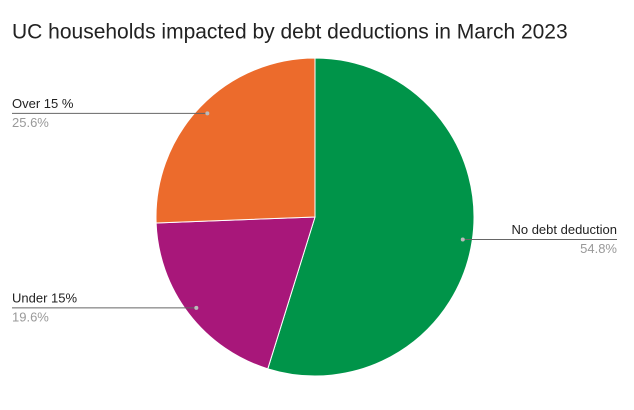 This screenshot has width=634, height=410. Describe the element at coordinates (43, 103) in the screenshot. I see `slice-label: Over 15 %` at that location.